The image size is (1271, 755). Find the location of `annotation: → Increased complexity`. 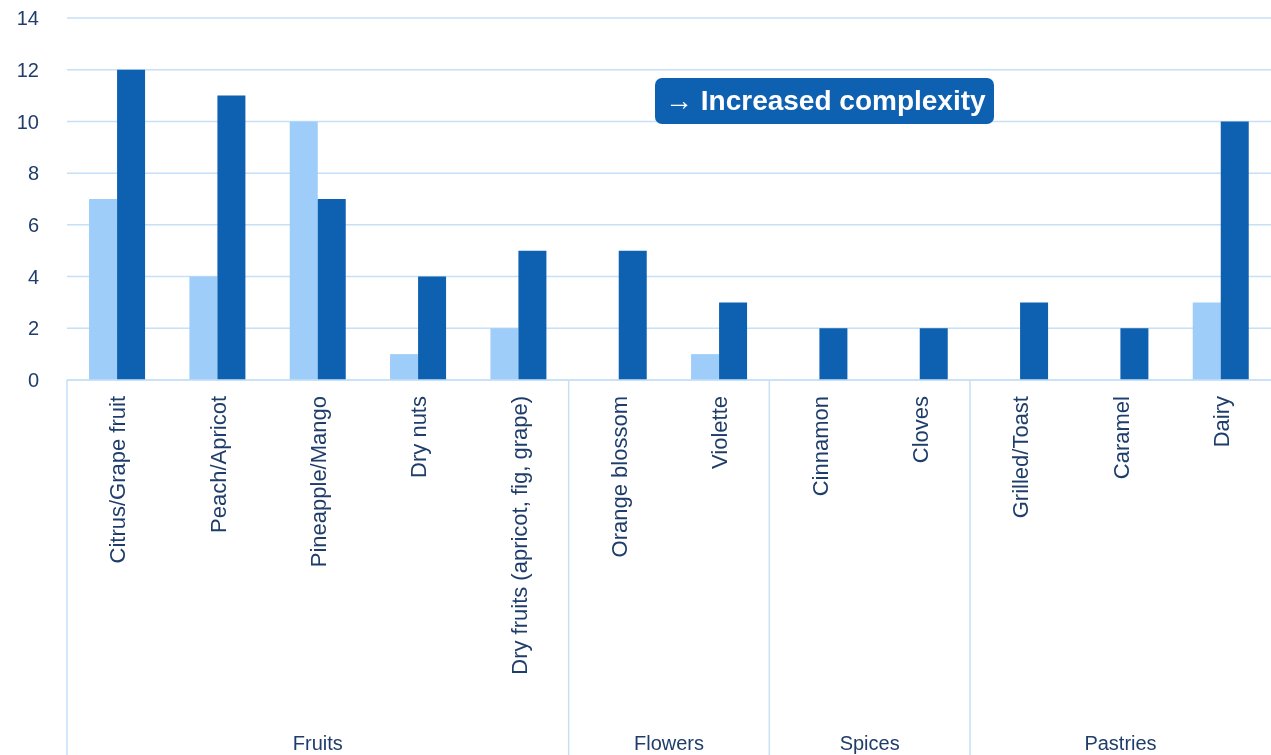

annotation: → Increased complexity is located at coordinates (825, 100).